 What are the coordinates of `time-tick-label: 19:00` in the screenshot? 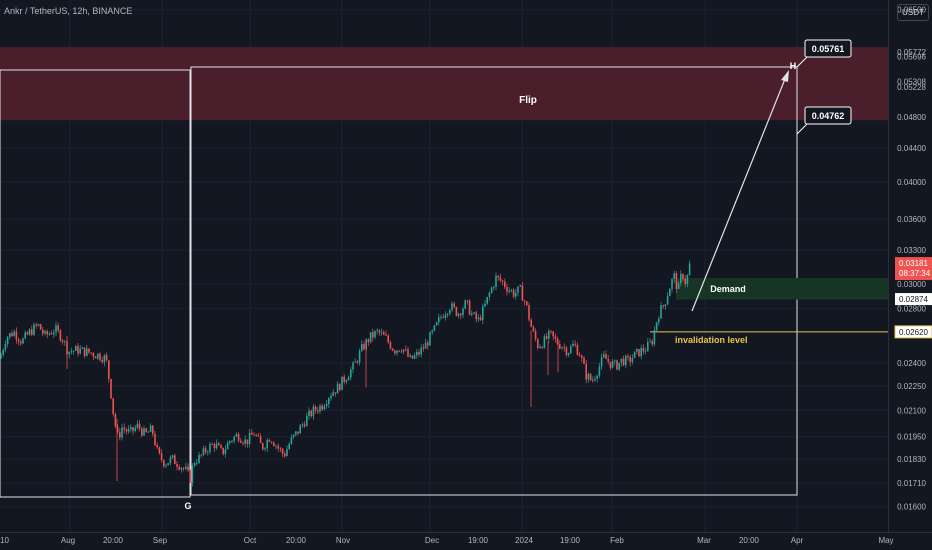 It's located at (570, 540).